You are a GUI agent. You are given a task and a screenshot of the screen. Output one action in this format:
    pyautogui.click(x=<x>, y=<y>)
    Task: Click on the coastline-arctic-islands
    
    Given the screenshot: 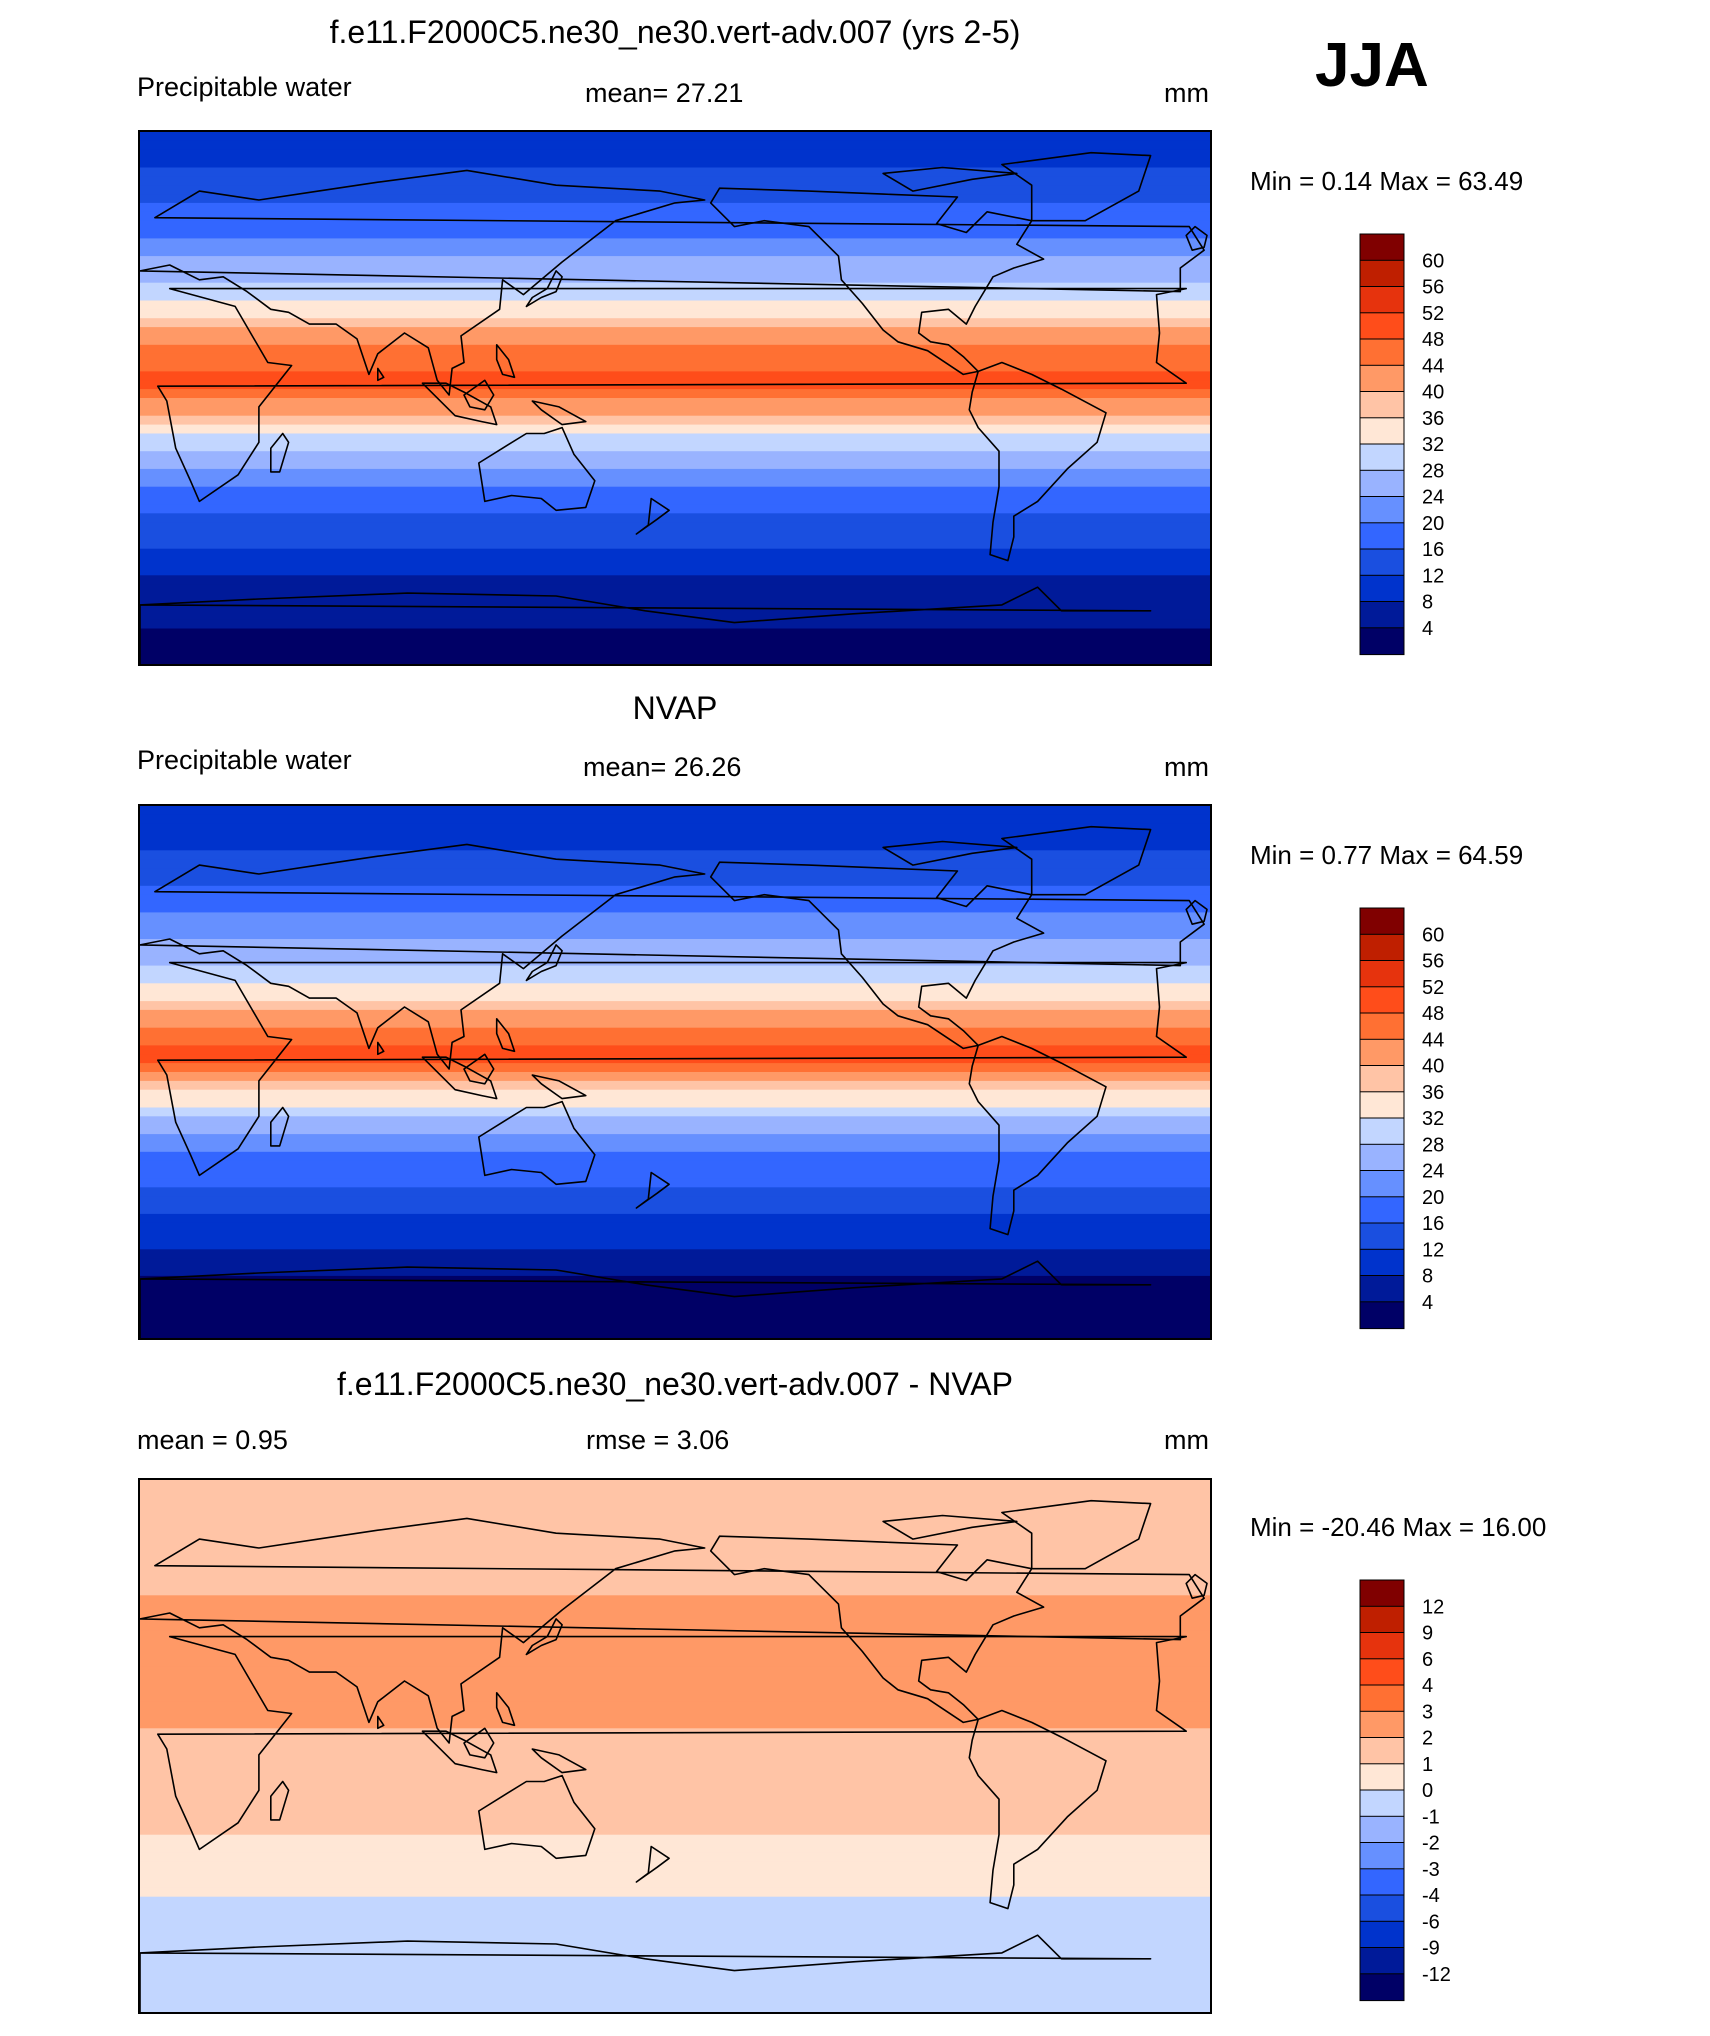 What is the action you would take?
    pyautogui.click(x=950, y=1527)
    